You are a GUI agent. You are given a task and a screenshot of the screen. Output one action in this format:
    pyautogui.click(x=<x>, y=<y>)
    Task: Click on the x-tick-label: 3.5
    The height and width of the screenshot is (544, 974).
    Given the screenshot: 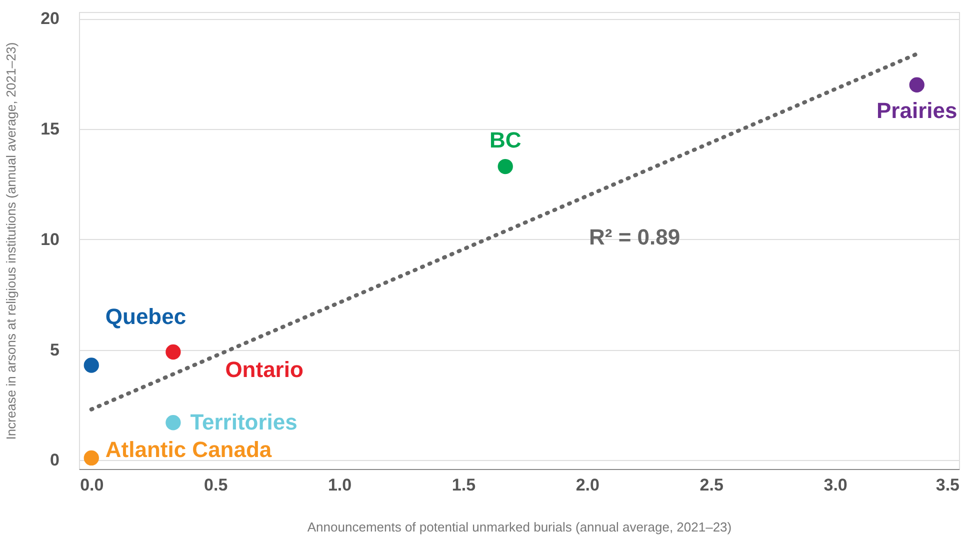 What is the action you would take?
    pyautogui.click(x=948, y=485)
    